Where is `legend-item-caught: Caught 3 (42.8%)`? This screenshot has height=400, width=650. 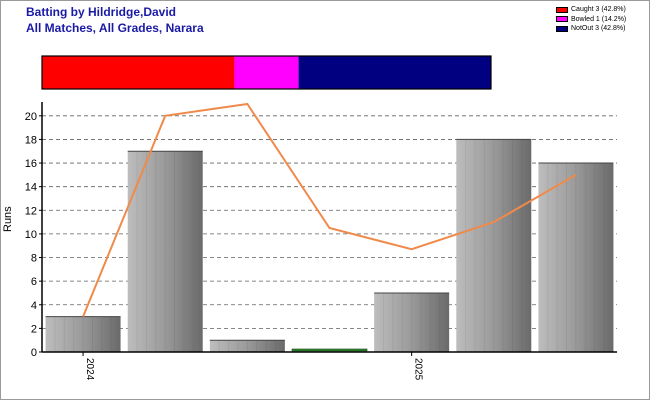 legend-item-caught: Caught 3 (42.8%) is located at coordinates (591, 10).